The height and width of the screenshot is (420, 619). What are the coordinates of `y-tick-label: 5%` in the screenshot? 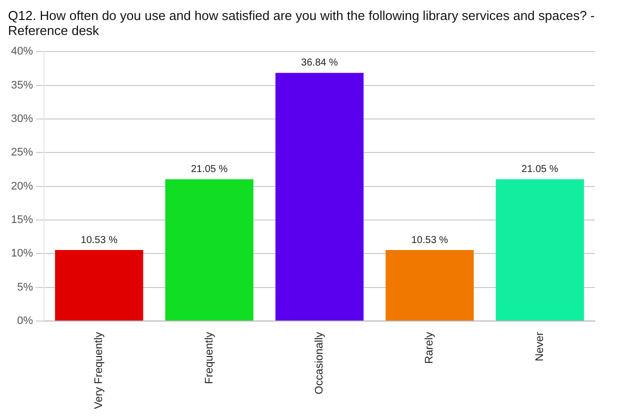 It's located at (25, 287).